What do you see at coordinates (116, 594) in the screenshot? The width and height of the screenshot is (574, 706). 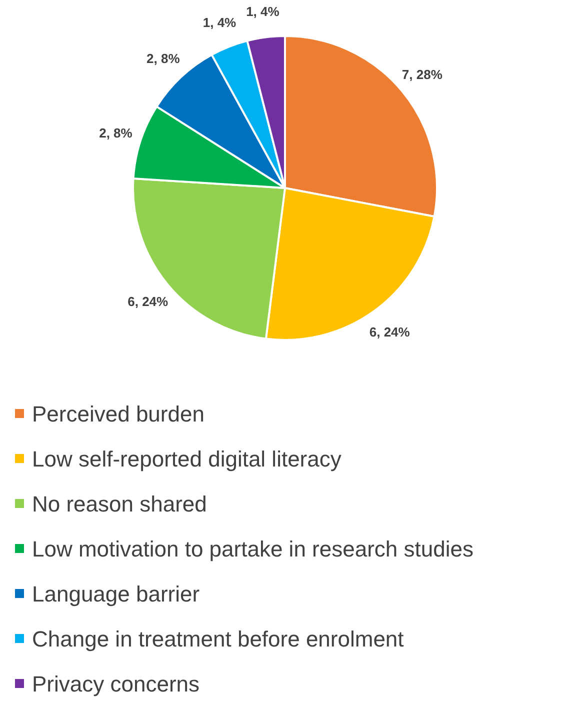 I see `legend-label: Language barrier` at bounding box center [116, 594].